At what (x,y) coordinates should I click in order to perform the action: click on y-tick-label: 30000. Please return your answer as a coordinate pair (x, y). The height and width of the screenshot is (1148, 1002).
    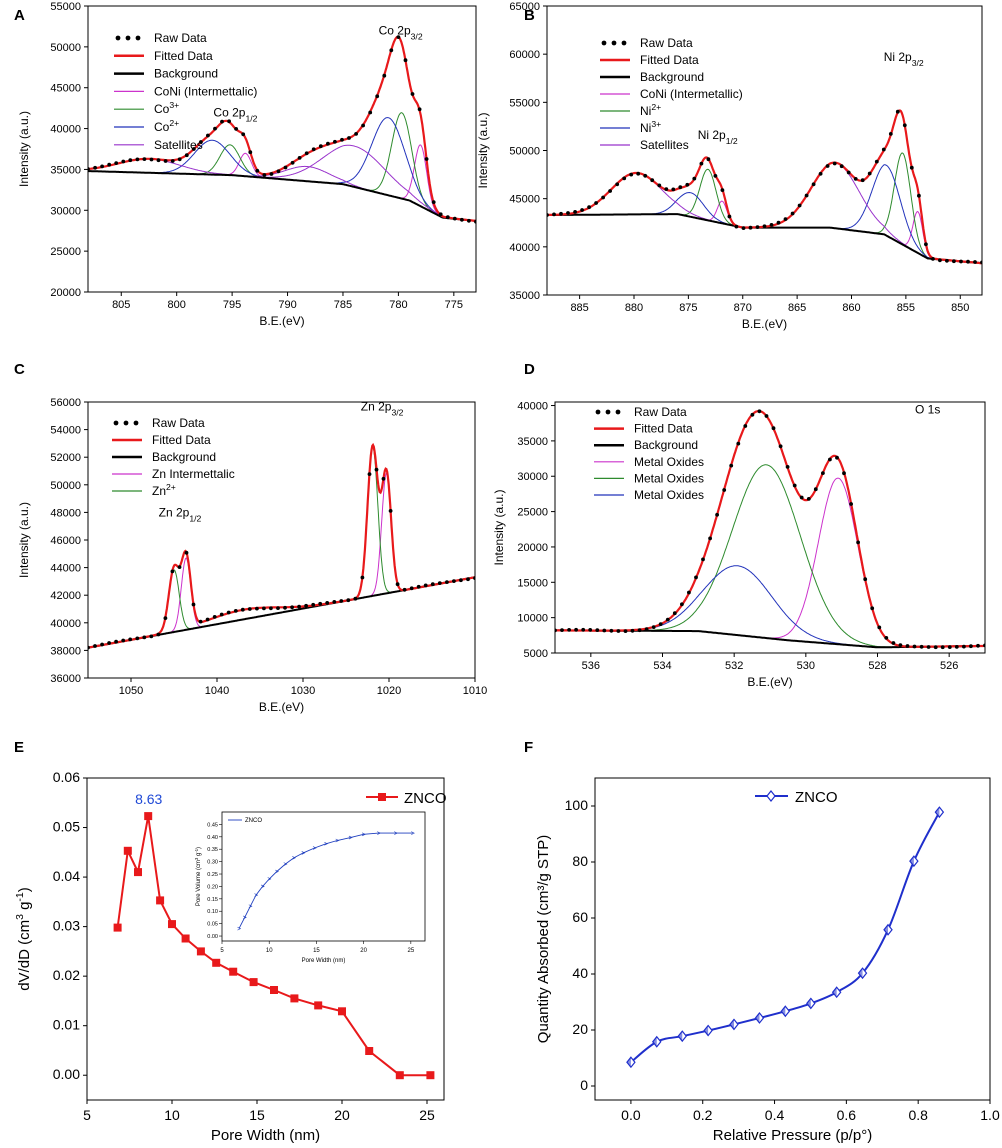
    Looking at the image, I should click on (65, 211).